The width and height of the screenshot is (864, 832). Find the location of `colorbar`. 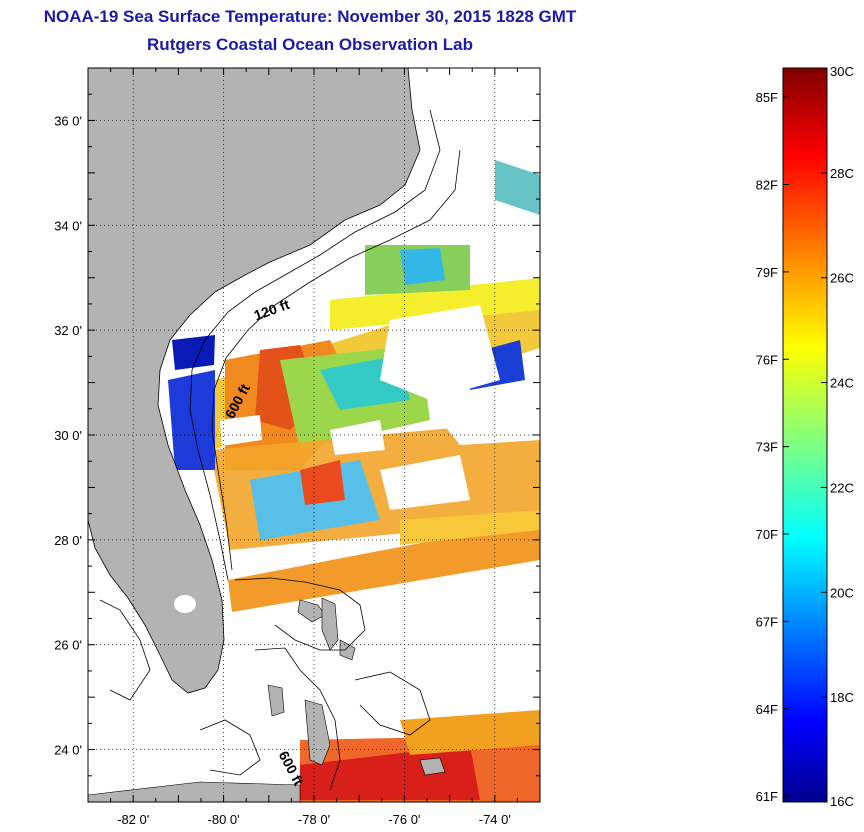

colorbar is located at coordinates (805, 435).